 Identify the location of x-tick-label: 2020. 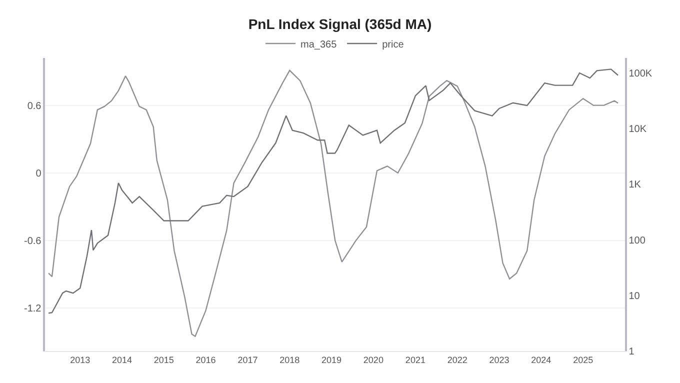
(373, 359).